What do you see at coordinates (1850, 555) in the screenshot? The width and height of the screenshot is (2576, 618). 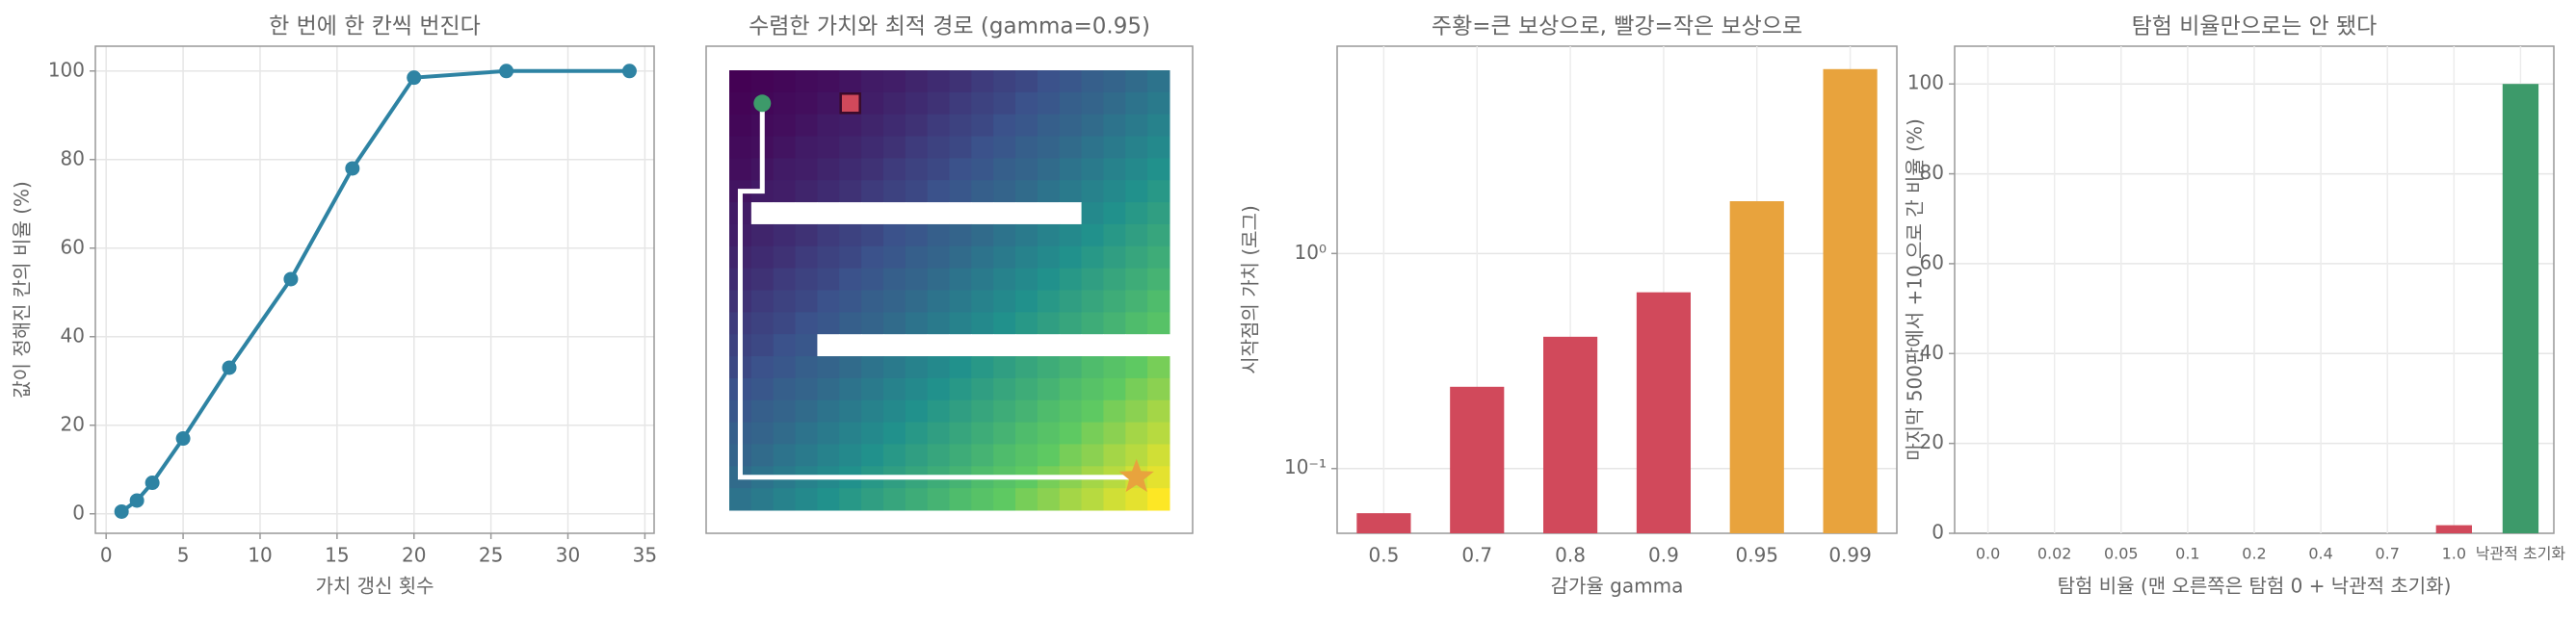 I see `x-tick-label: 0.99` at bounding box center [1850, 555].